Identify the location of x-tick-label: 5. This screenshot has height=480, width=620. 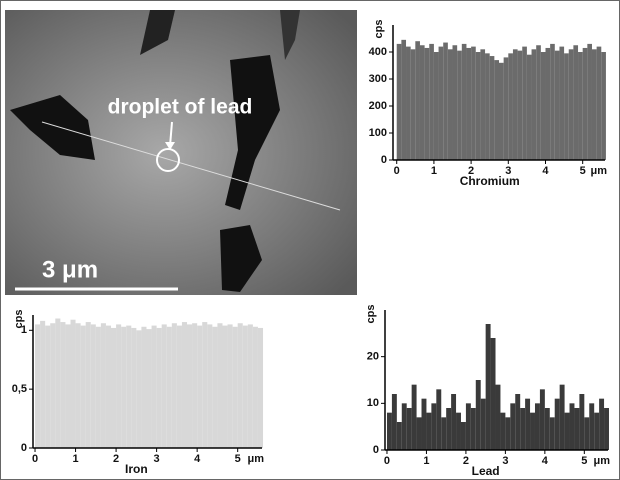
(583, 171).